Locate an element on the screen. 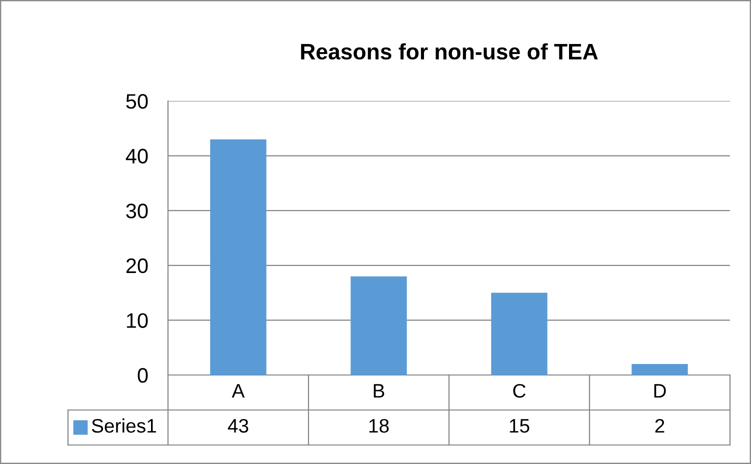 Image resolution: width=751 pixels, height=464 pixels. data-label: 15 is located at coordinates (520, 426).